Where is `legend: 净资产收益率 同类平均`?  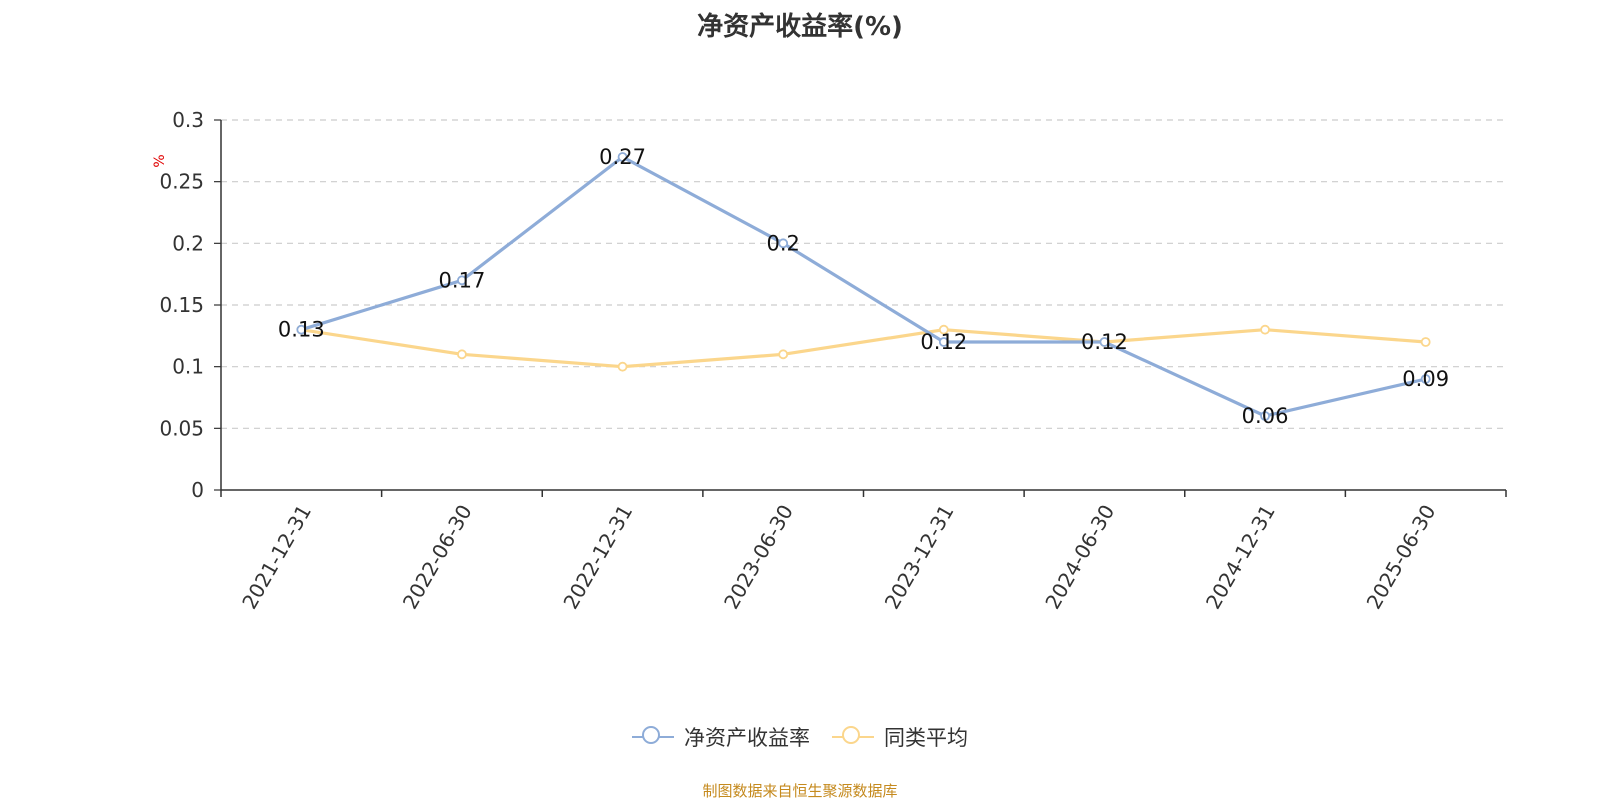 legend: 净资产收益率 同类平均 is located at coordinates (800, 737).